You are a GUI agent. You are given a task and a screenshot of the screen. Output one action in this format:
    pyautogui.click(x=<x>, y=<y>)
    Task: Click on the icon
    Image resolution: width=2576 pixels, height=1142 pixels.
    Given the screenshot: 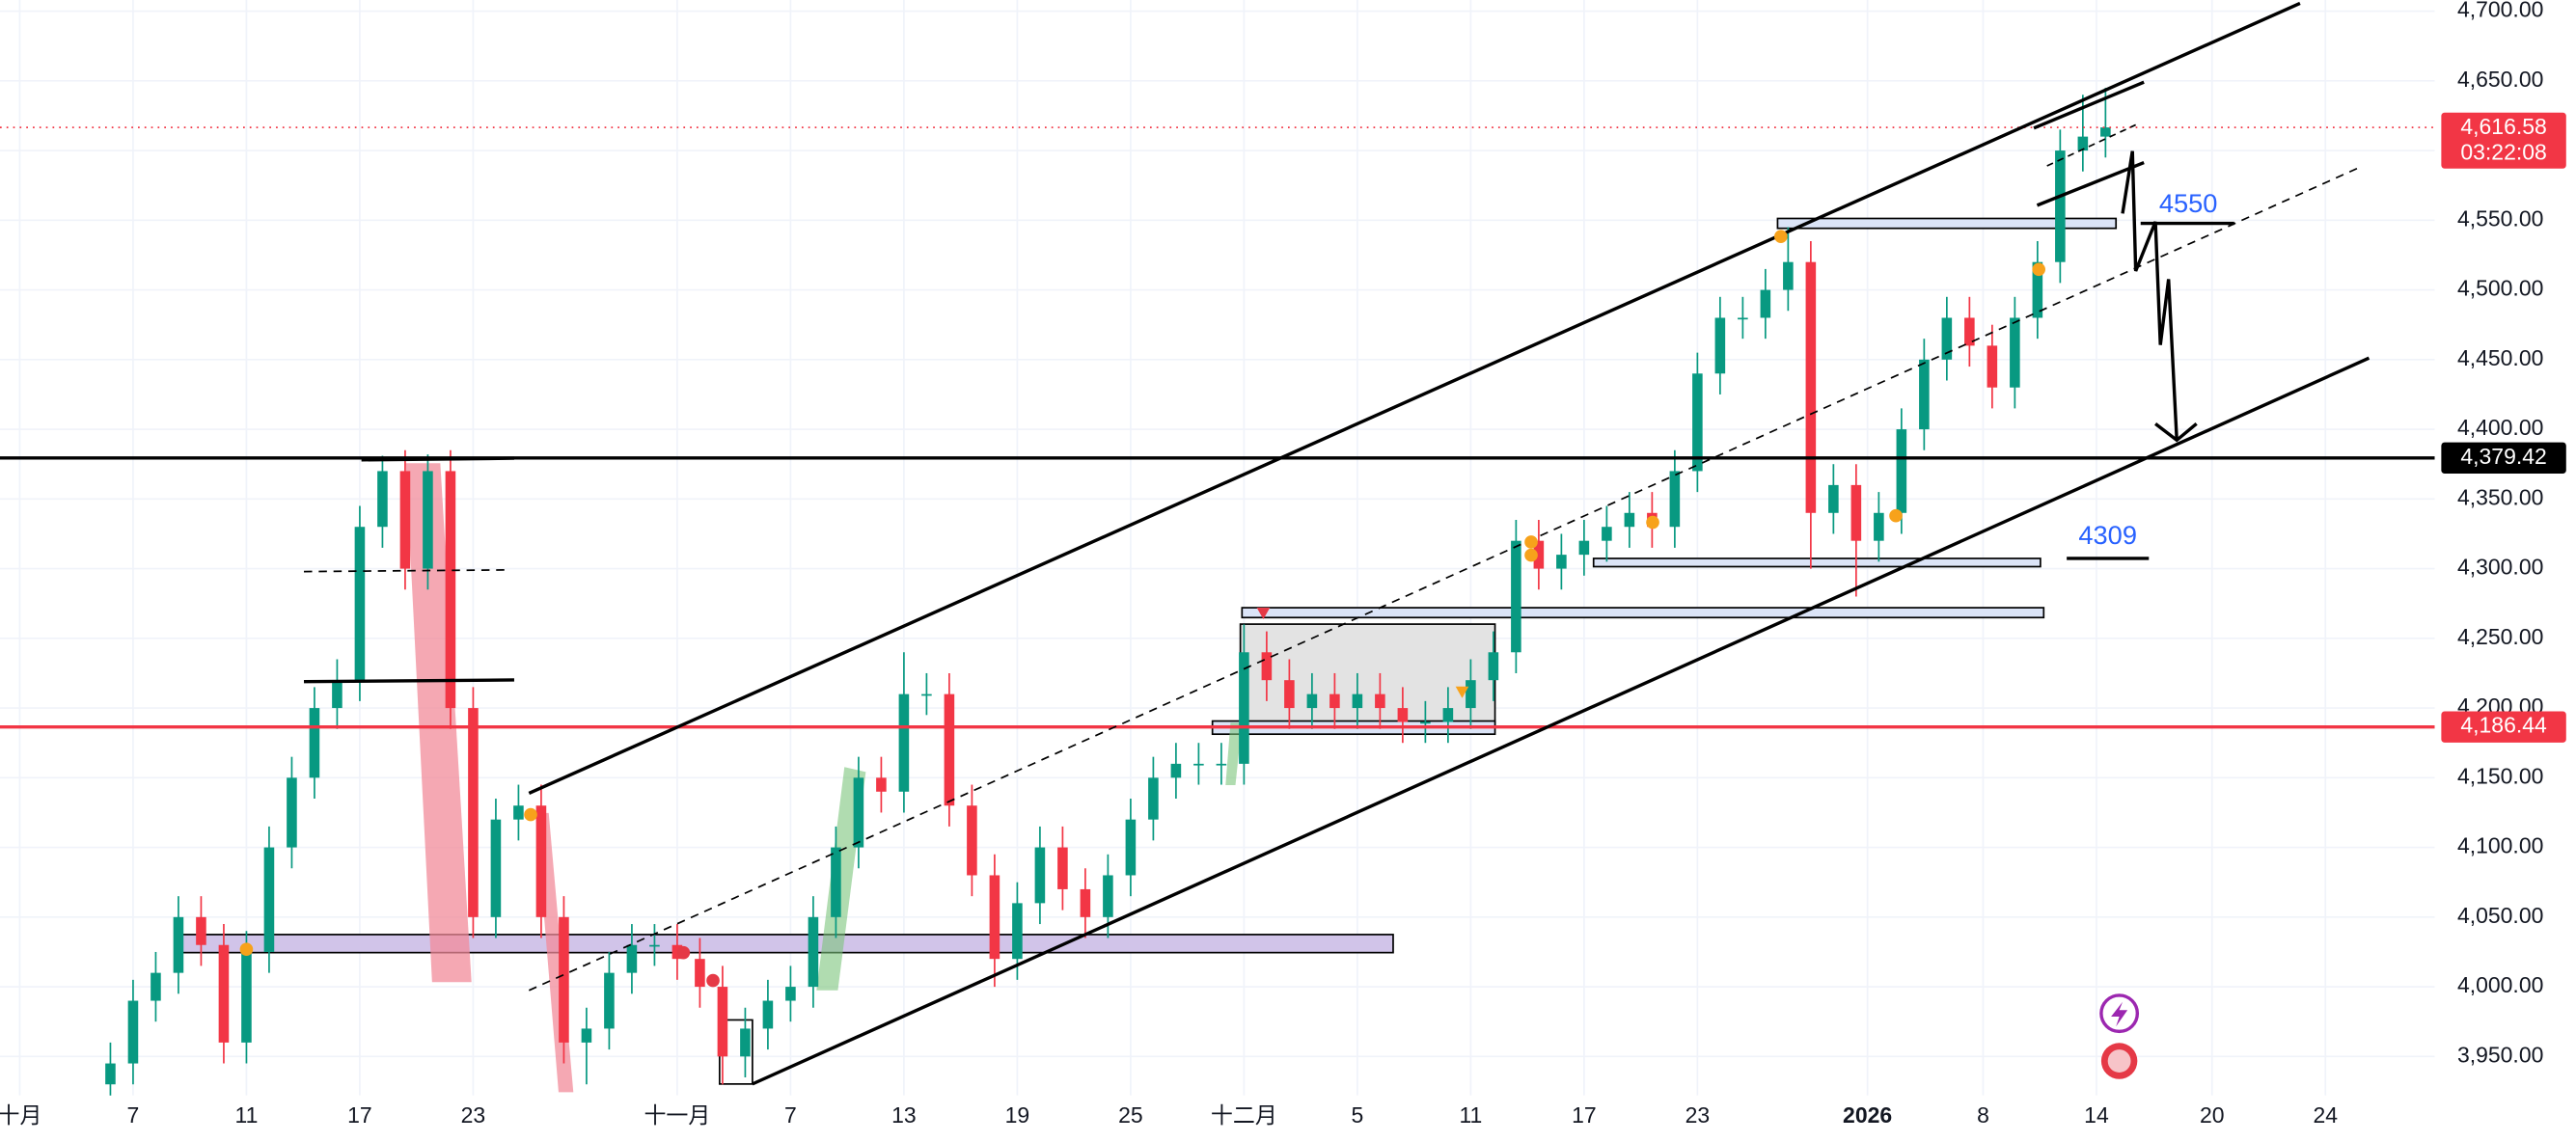 What is the action you would take?
    pyautogui.click(x=2119, y=1014)
    